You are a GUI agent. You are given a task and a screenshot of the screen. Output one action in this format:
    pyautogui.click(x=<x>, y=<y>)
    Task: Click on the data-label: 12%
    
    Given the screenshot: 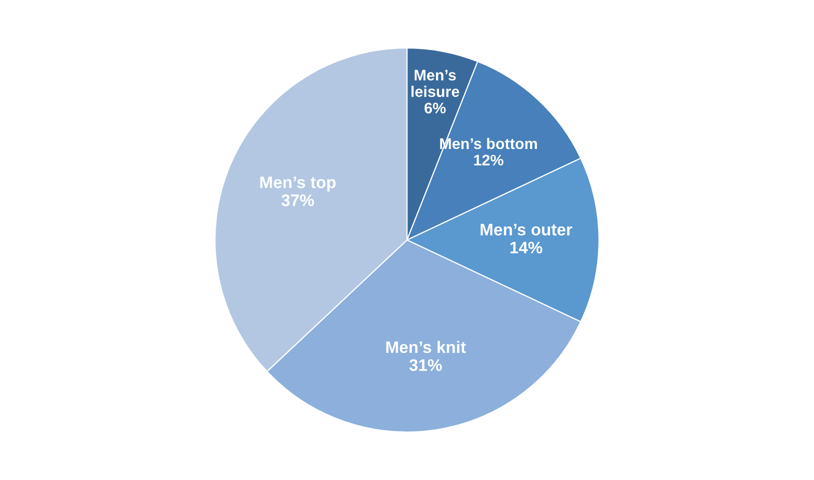 What is the action you would take?
    pyautogui.click(x=489, y=160)
    